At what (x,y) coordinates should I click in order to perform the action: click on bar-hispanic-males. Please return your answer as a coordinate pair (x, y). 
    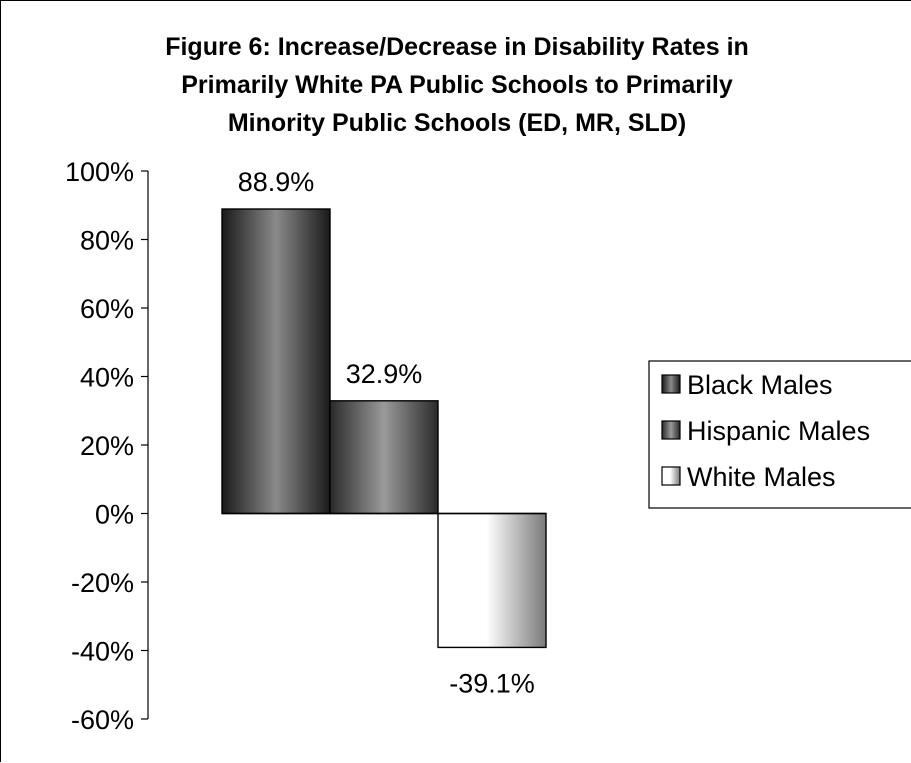
    Looking at the image, I should click on (384, 457).